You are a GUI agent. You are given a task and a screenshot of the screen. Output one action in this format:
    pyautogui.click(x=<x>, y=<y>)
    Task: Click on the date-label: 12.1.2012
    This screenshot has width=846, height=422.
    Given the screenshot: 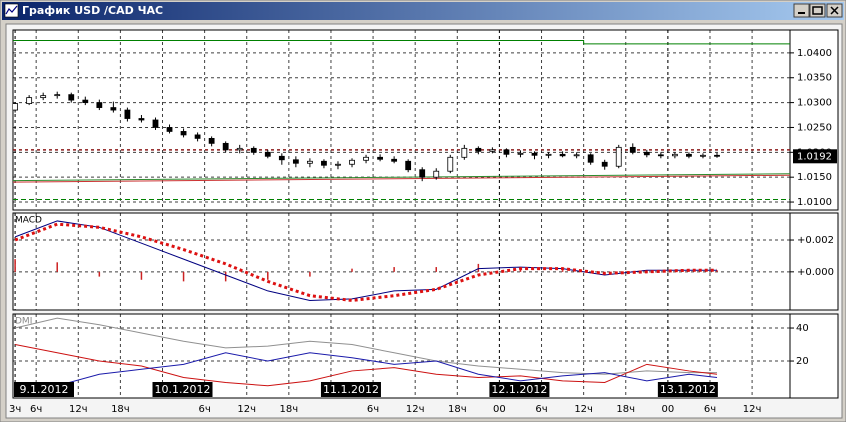 What is the action you would take?
    pyautogui.click(x=519, y=389)
    